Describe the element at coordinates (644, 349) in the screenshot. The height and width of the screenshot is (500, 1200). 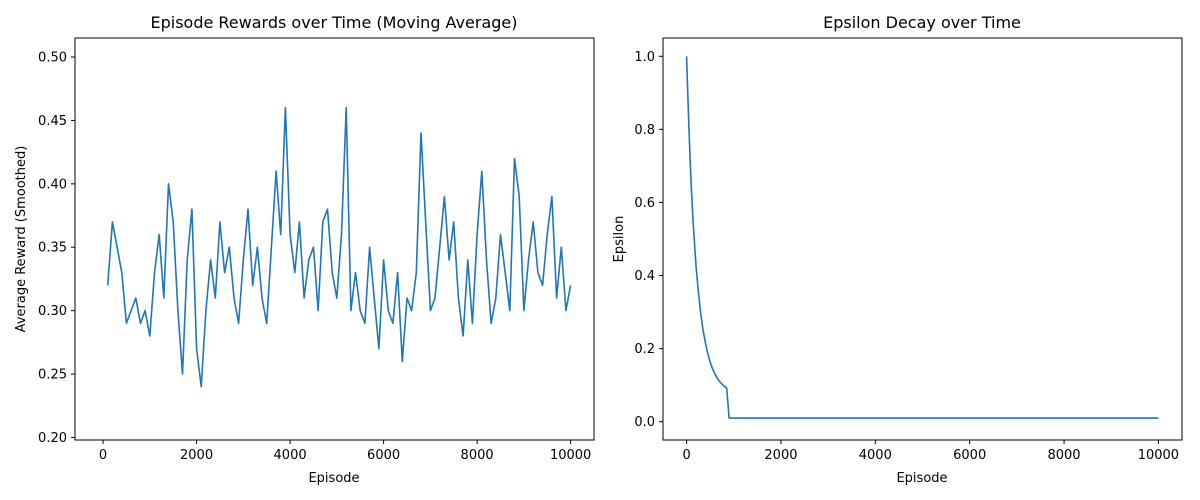
I see `epsilon-y-tick-label: 0.2` at that location.